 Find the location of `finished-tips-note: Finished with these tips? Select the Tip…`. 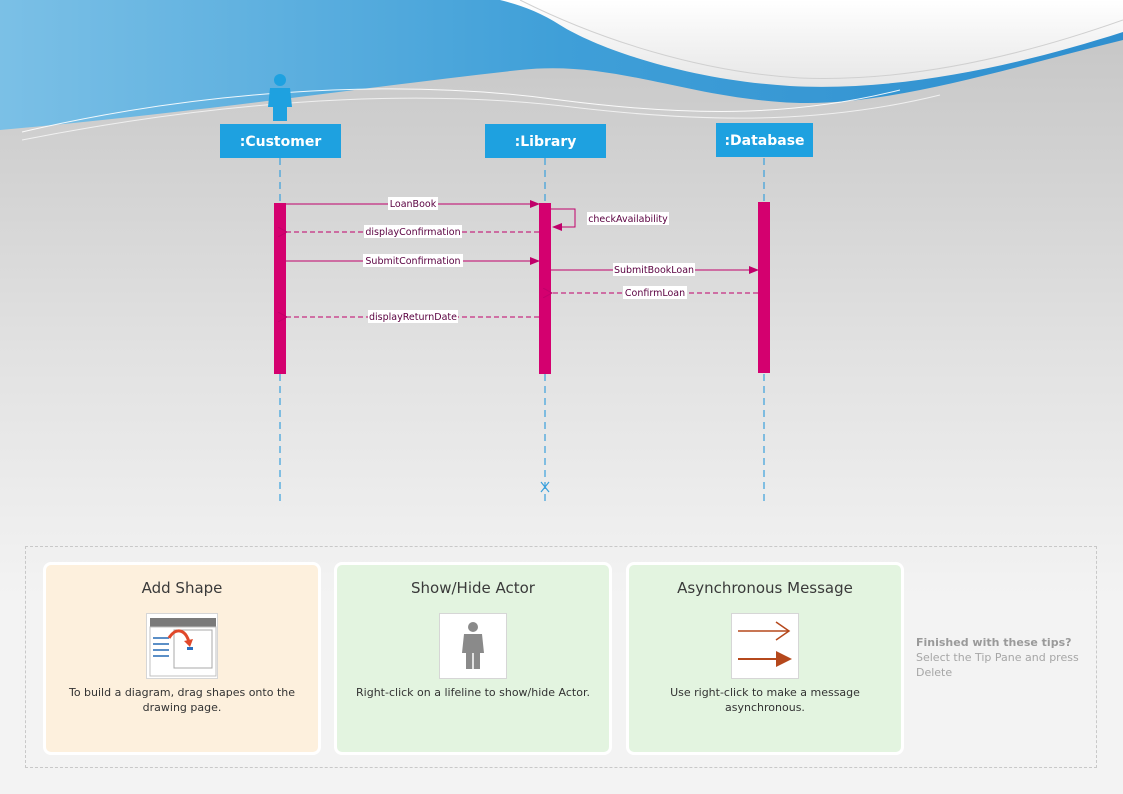

finished-tips-note: Finished with these tips? Select the Tip… is located at coordinates (1003, 657).